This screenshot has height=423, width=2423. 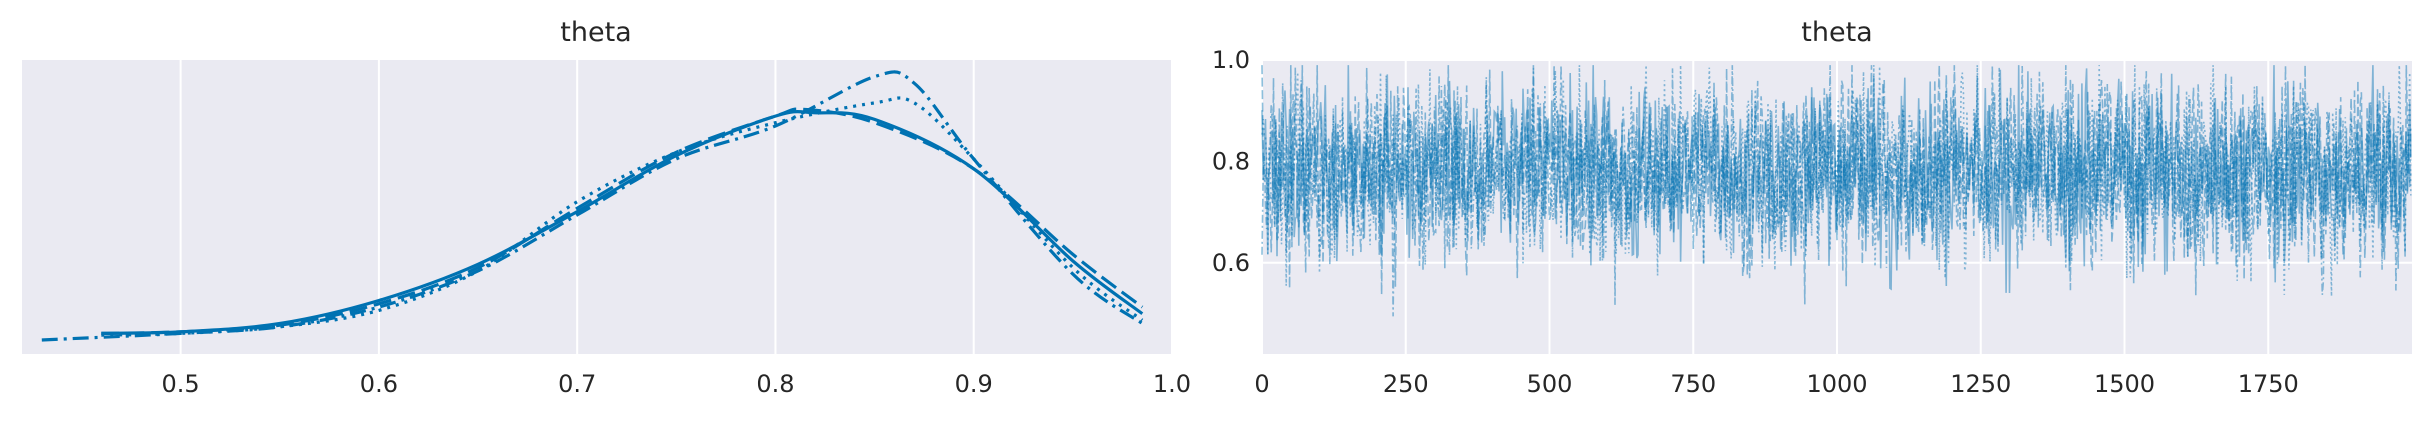 I want to click on trace-x-tick-label: 1750, so click(x=2268, y=384).